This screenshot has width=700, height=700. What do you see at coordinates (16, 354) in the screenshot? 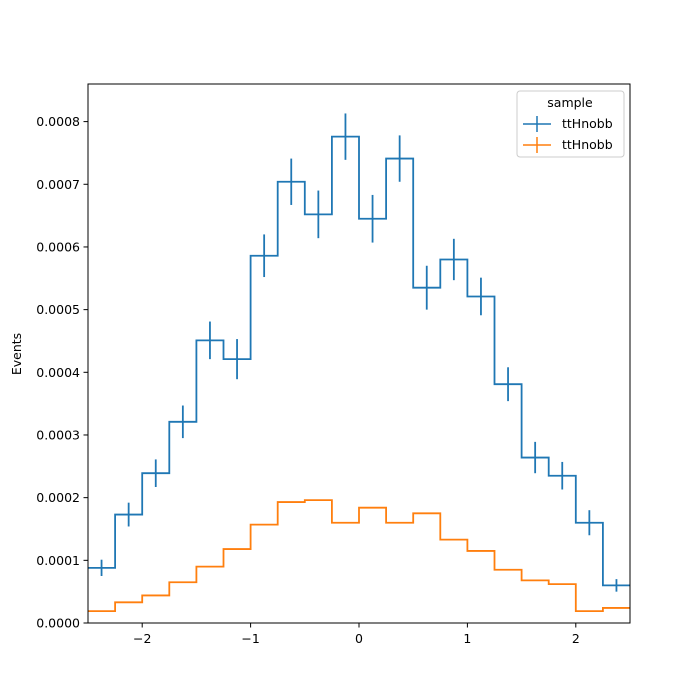
I see `y-axis-label: Events` at bounding box center [16, 354].